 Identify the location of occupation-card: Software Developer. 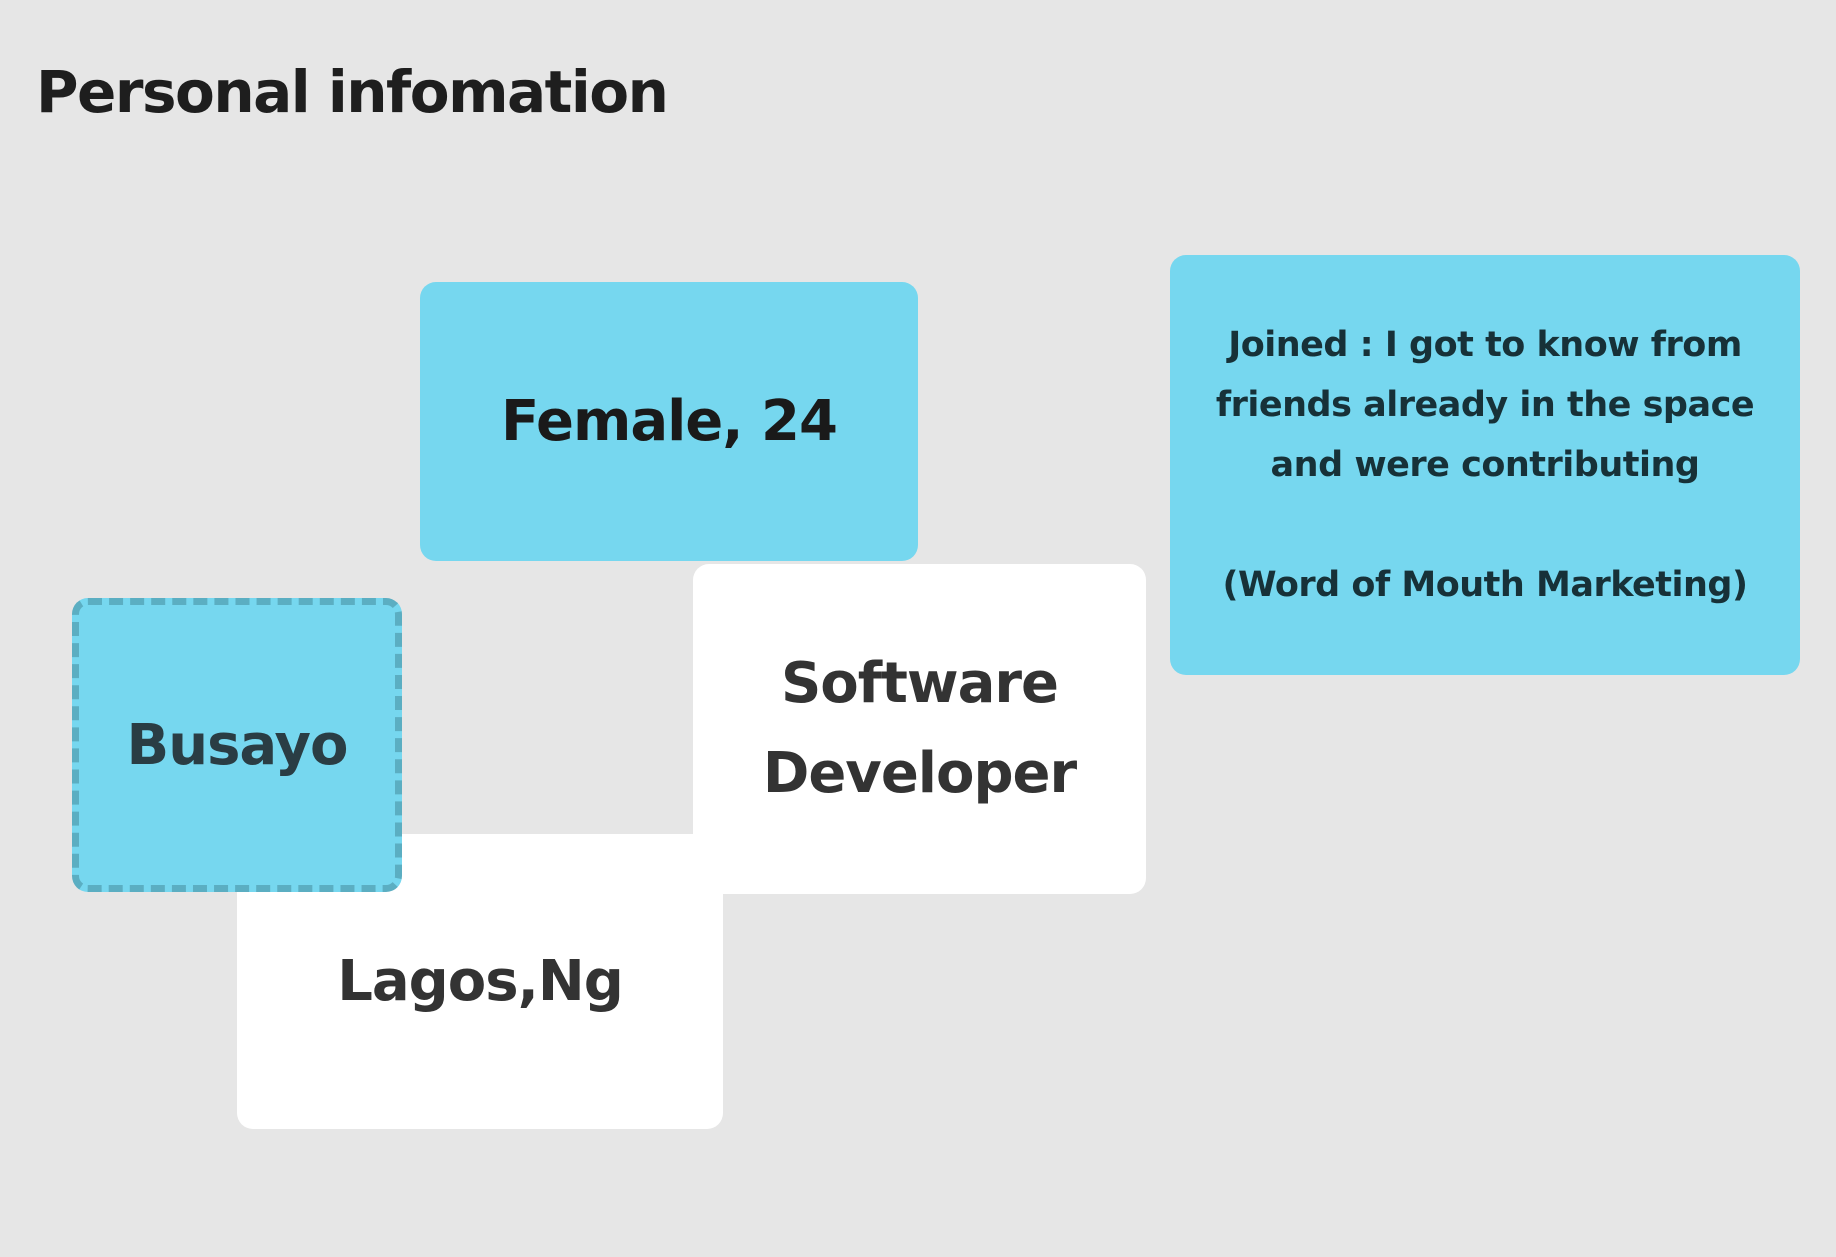
(919, 729).